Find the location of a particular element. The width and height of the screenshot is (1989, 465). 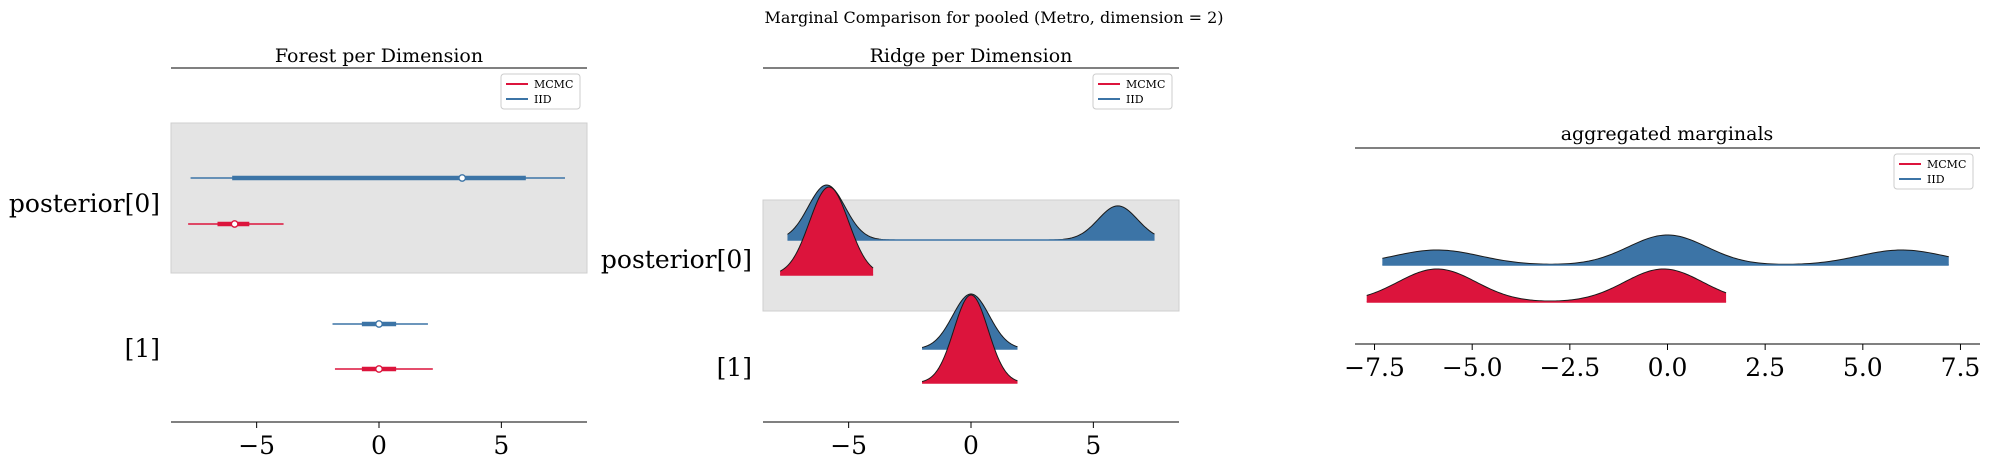

panel-title: Ridge per Dimension is located at coordinates (971, 56).